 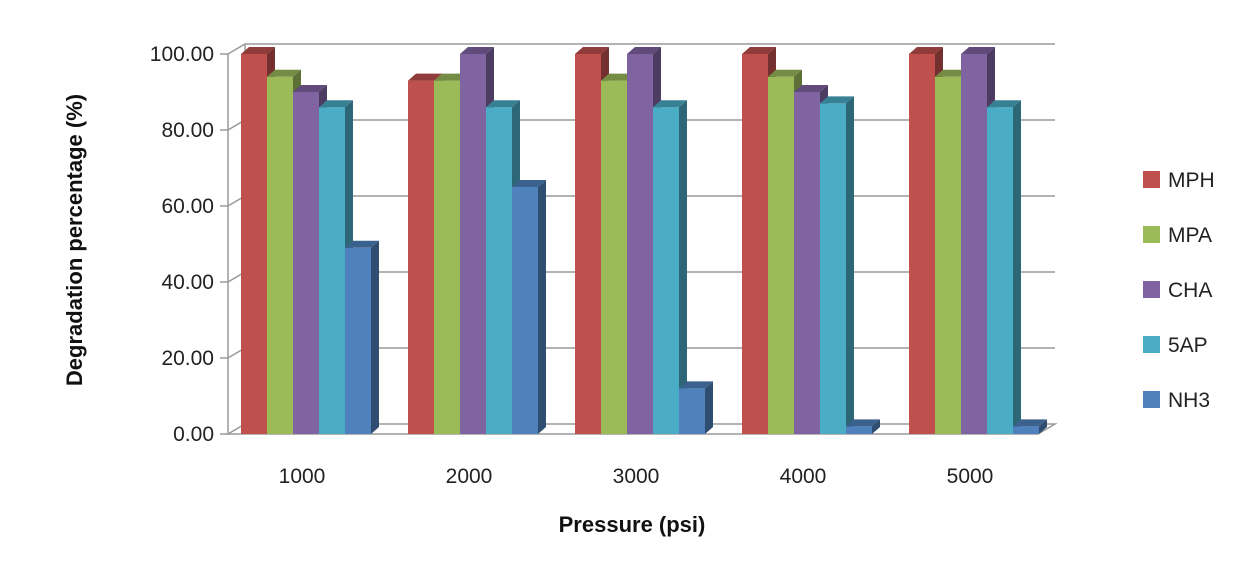 I want to click on y-tick-label: 20.00, so click(x=187, y=358).